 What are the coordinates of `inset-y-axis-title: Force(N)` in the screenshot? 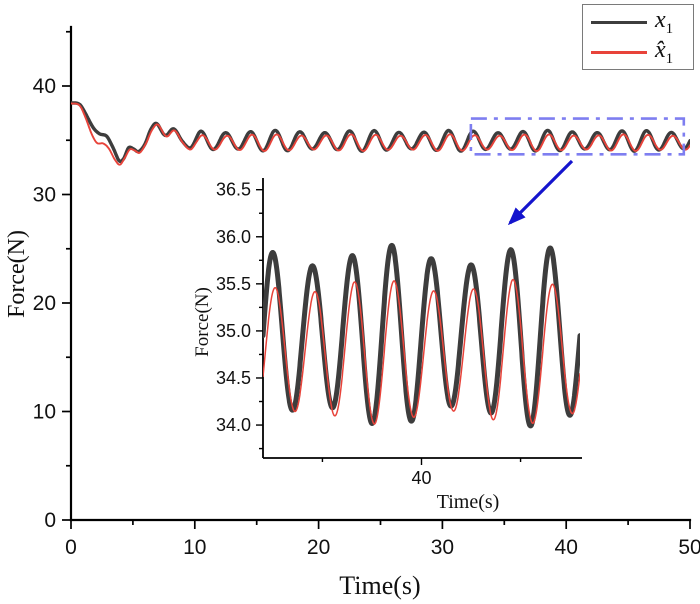 It's located at (202, 322).